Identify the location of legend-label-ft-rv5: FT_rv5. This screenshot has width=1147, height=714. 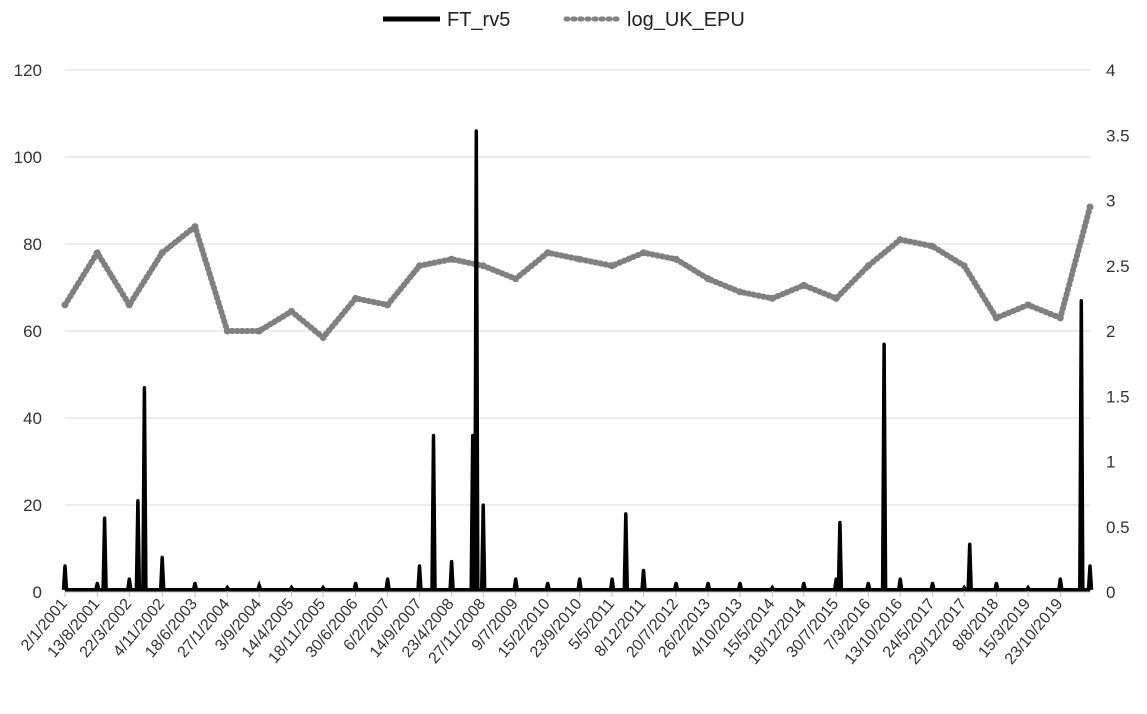
(478, 20).